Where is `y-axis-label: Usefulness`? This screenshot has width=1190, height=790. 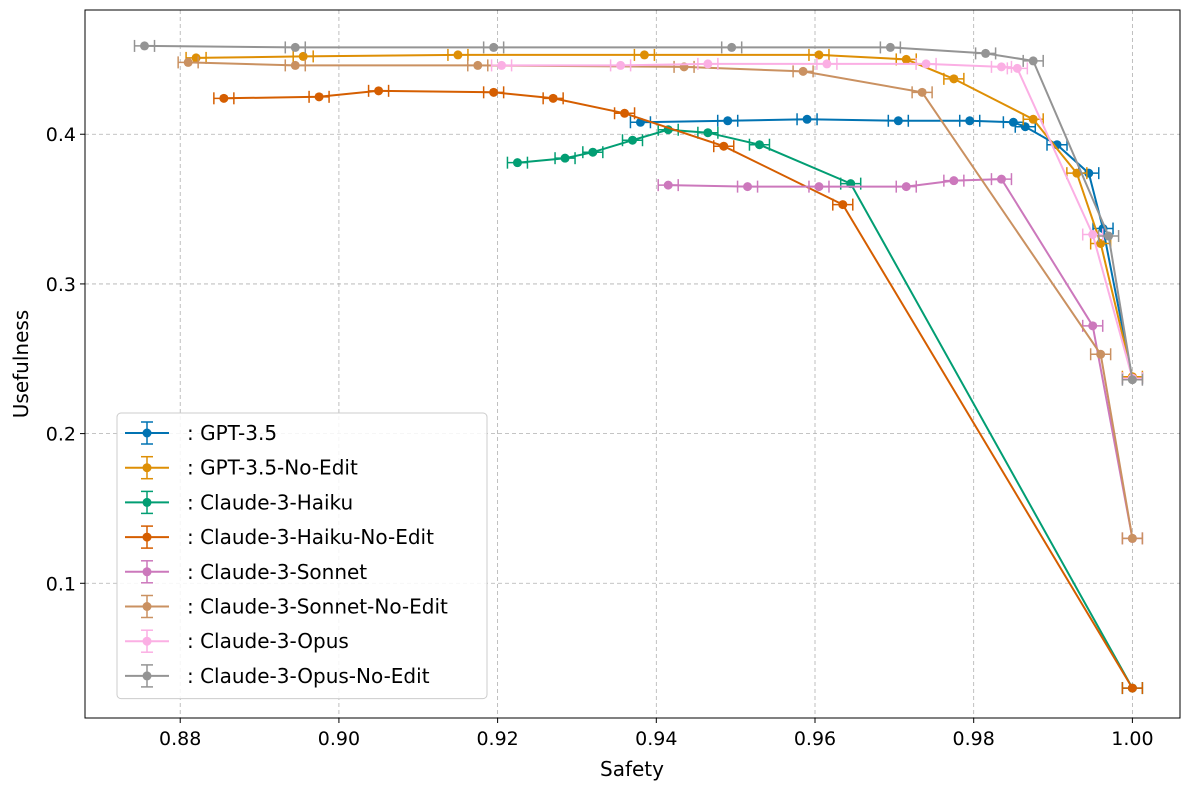
y-axis-label: Usefulness is located at coordinates (21, 364).